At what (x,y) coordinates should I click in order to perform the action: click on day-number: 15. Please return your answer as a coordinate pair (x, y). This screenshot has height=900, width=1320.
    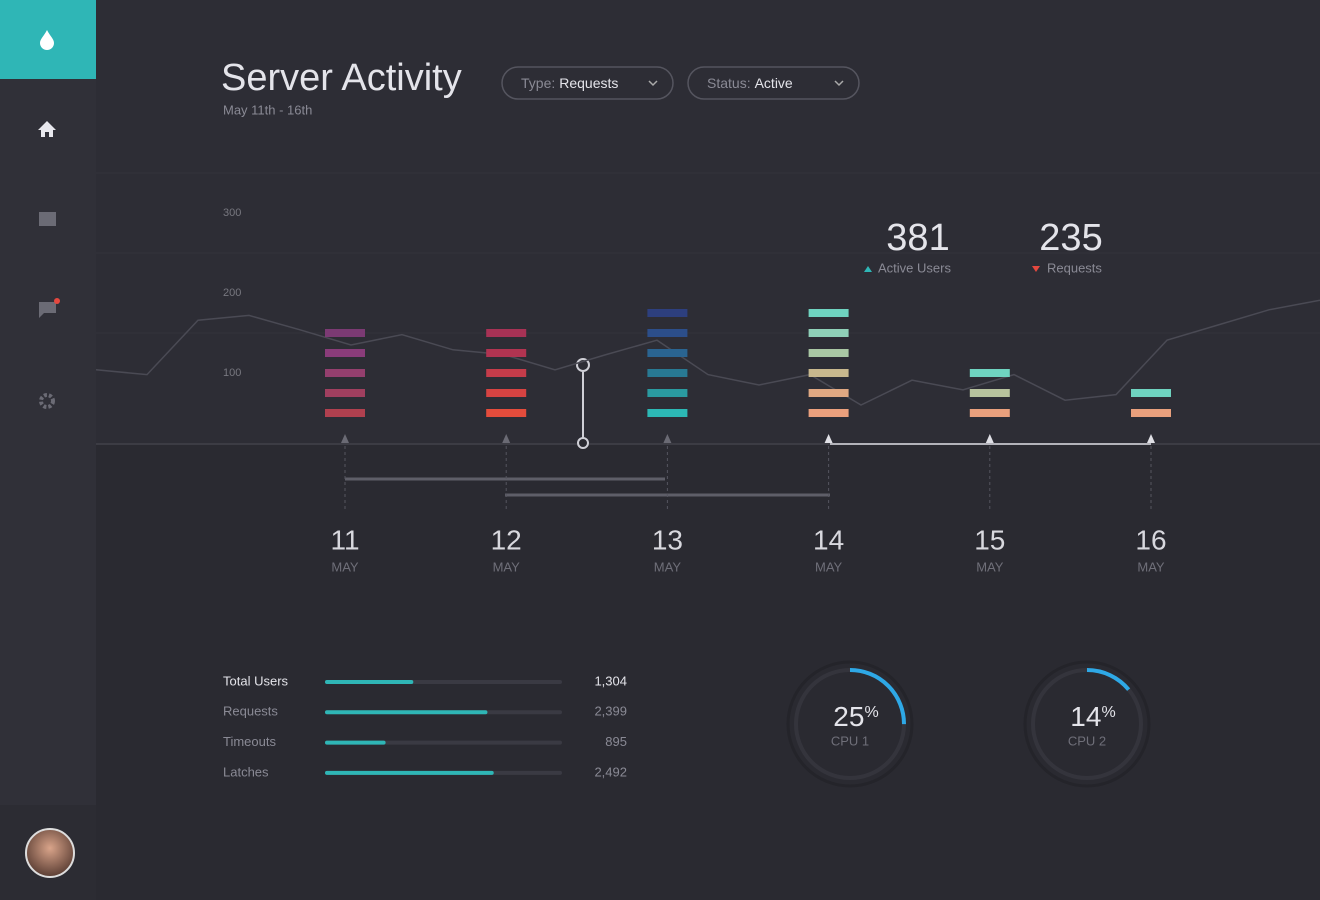
    Looking at the image, I should click on (989, 539).